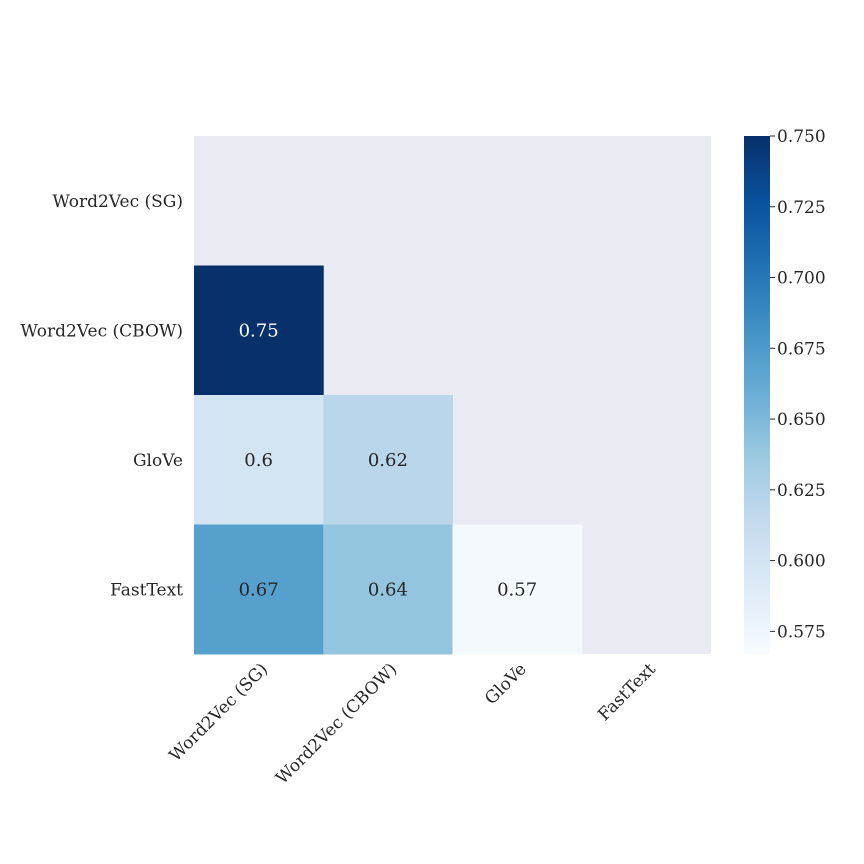 The width and height of the screenshot is (864, 864). What do you see at coordinates (801, 562) in the screenshot?
I see `colorbar-tick-label: 0.600` at bounding box center [801, 562].